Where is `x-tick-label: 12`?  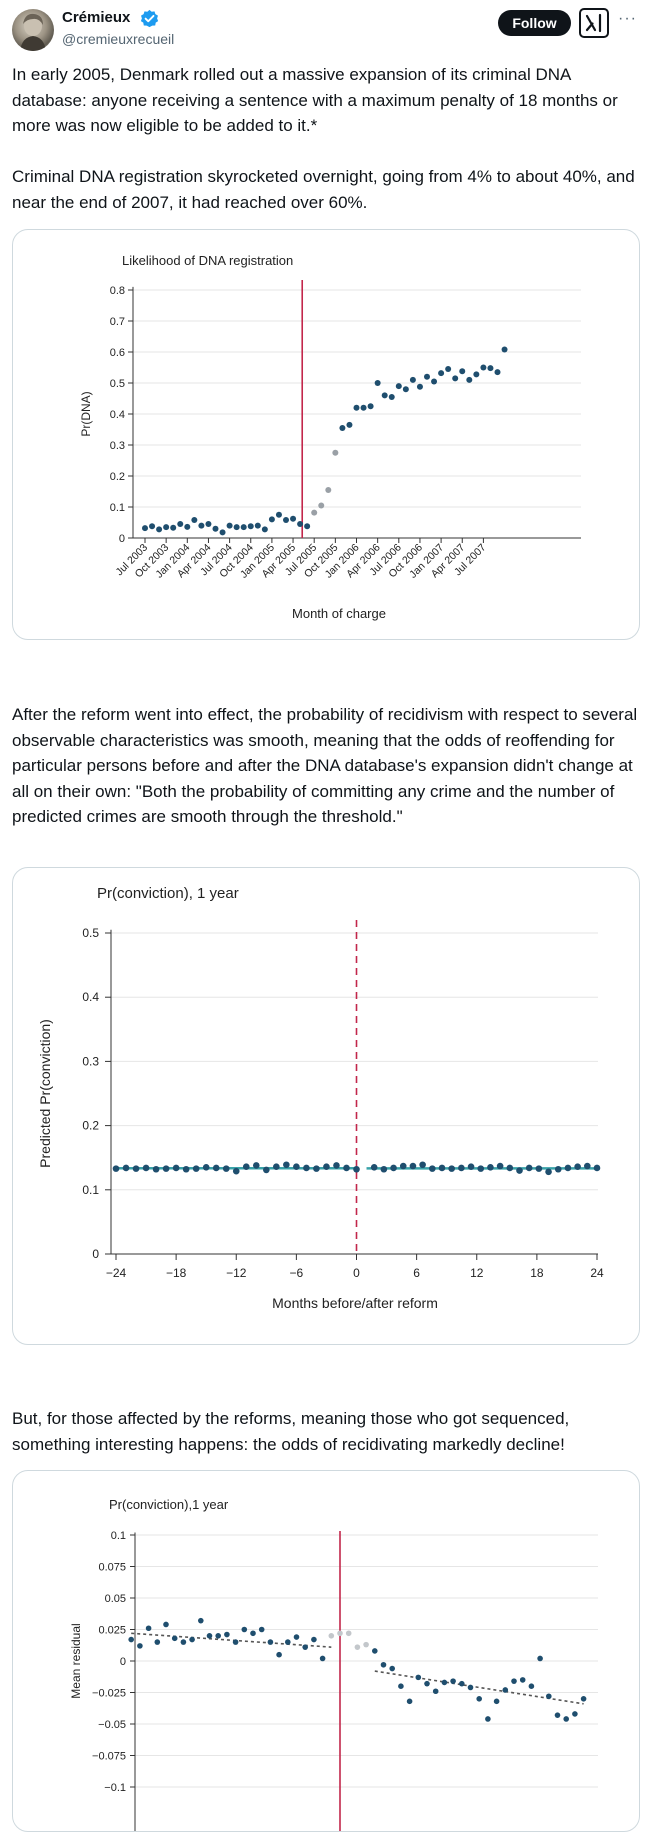
x-tick-label: 12 is located at coordinates (477, 1273).